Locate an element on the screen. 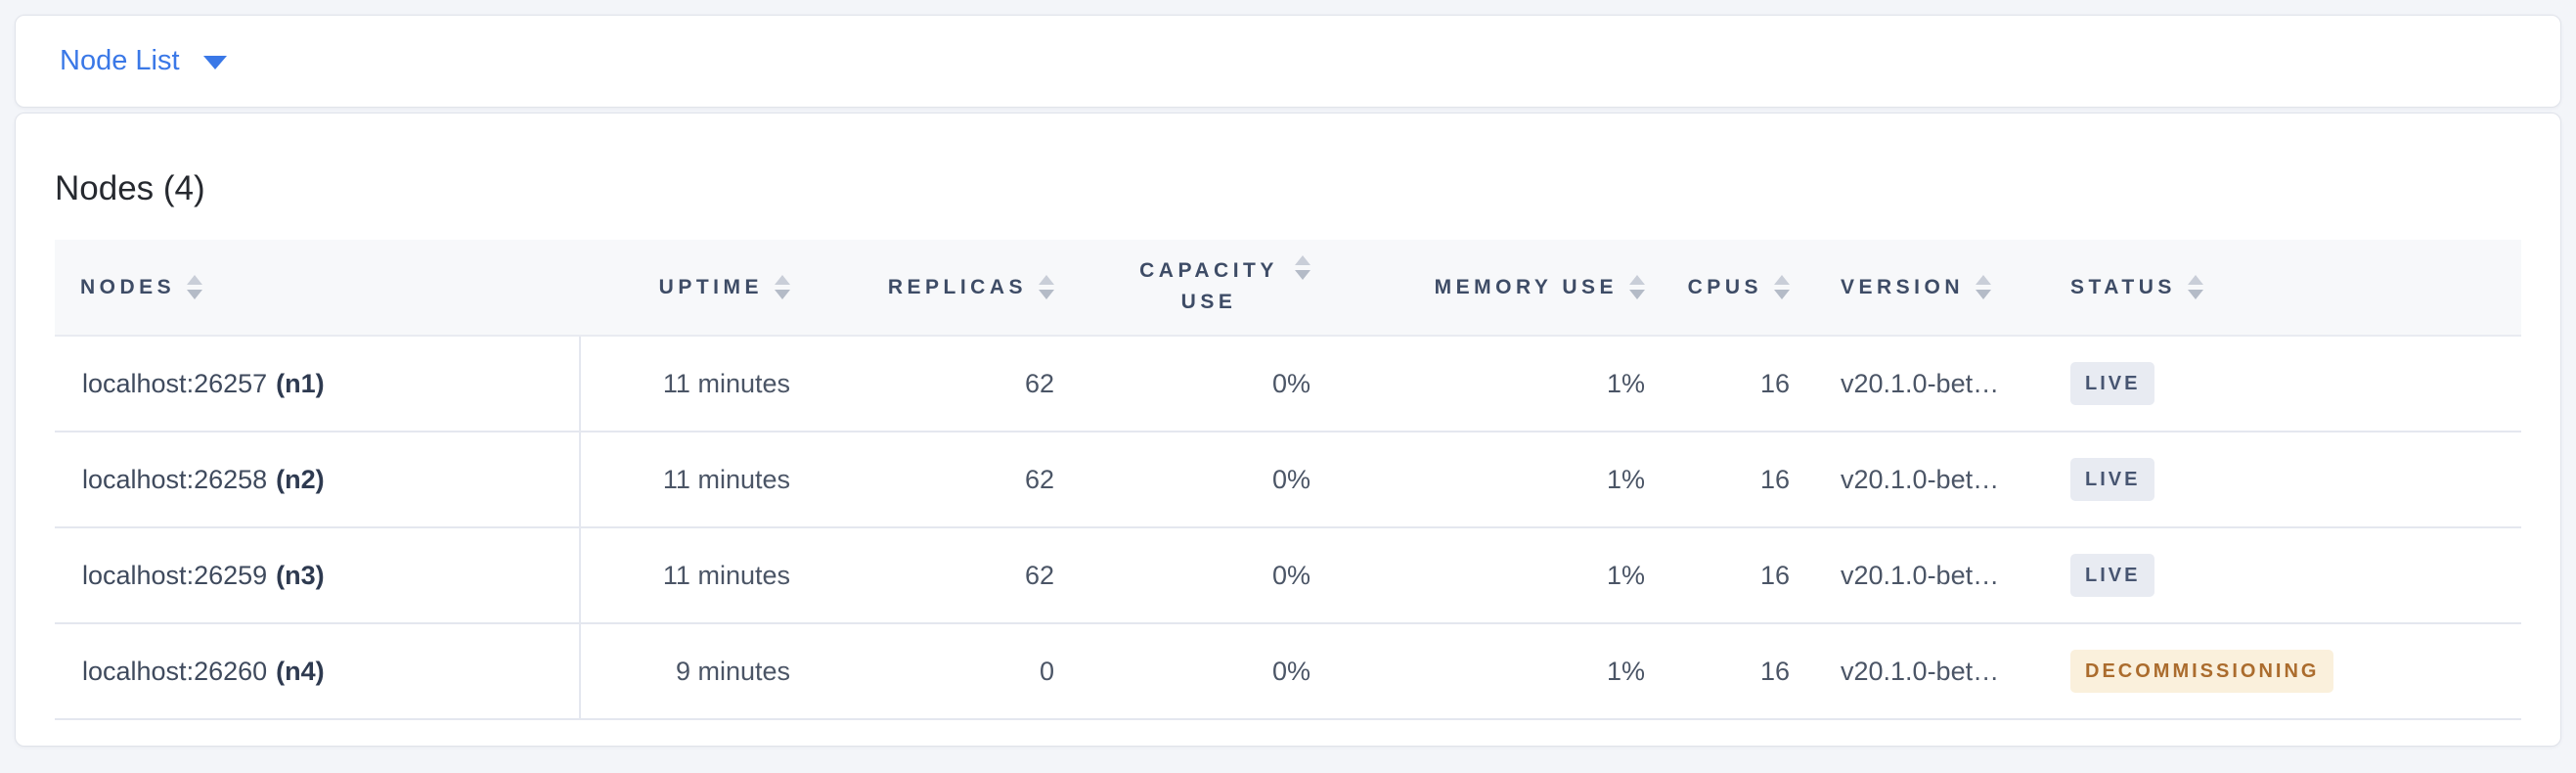  column-header-cpus: CPUS is located at coordinates (1742, 289).